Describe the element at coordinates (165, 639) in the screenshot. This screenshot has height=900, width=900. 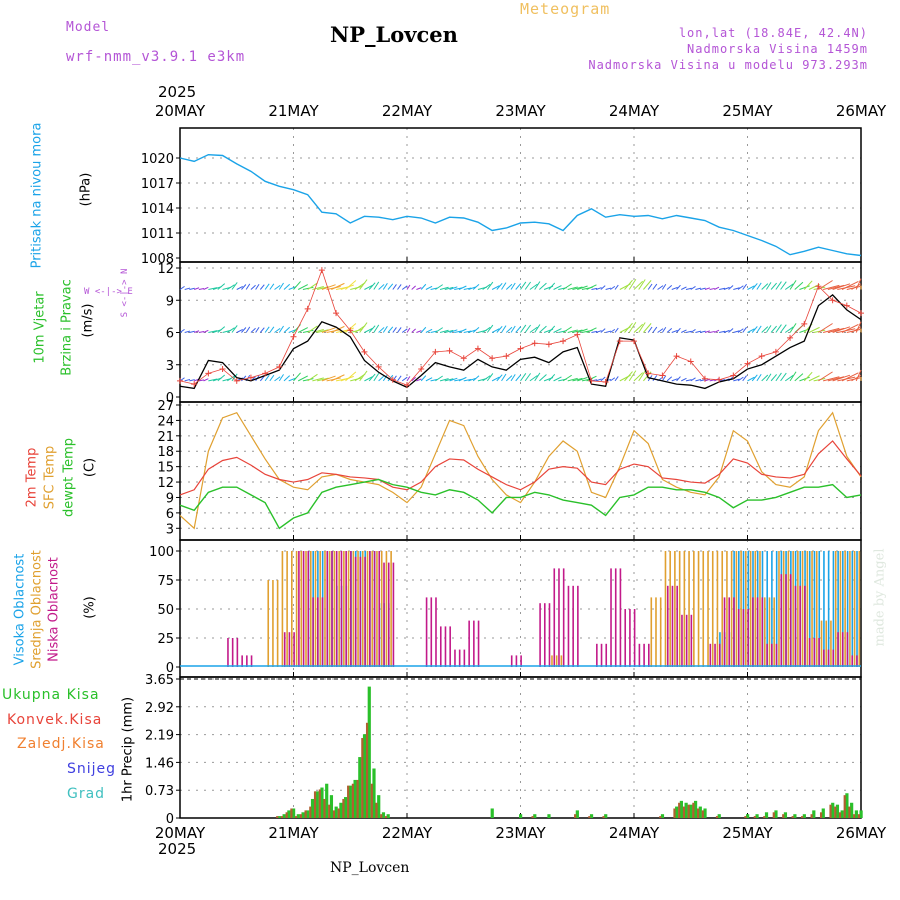
I see `y-tick-label: 25` at that location.